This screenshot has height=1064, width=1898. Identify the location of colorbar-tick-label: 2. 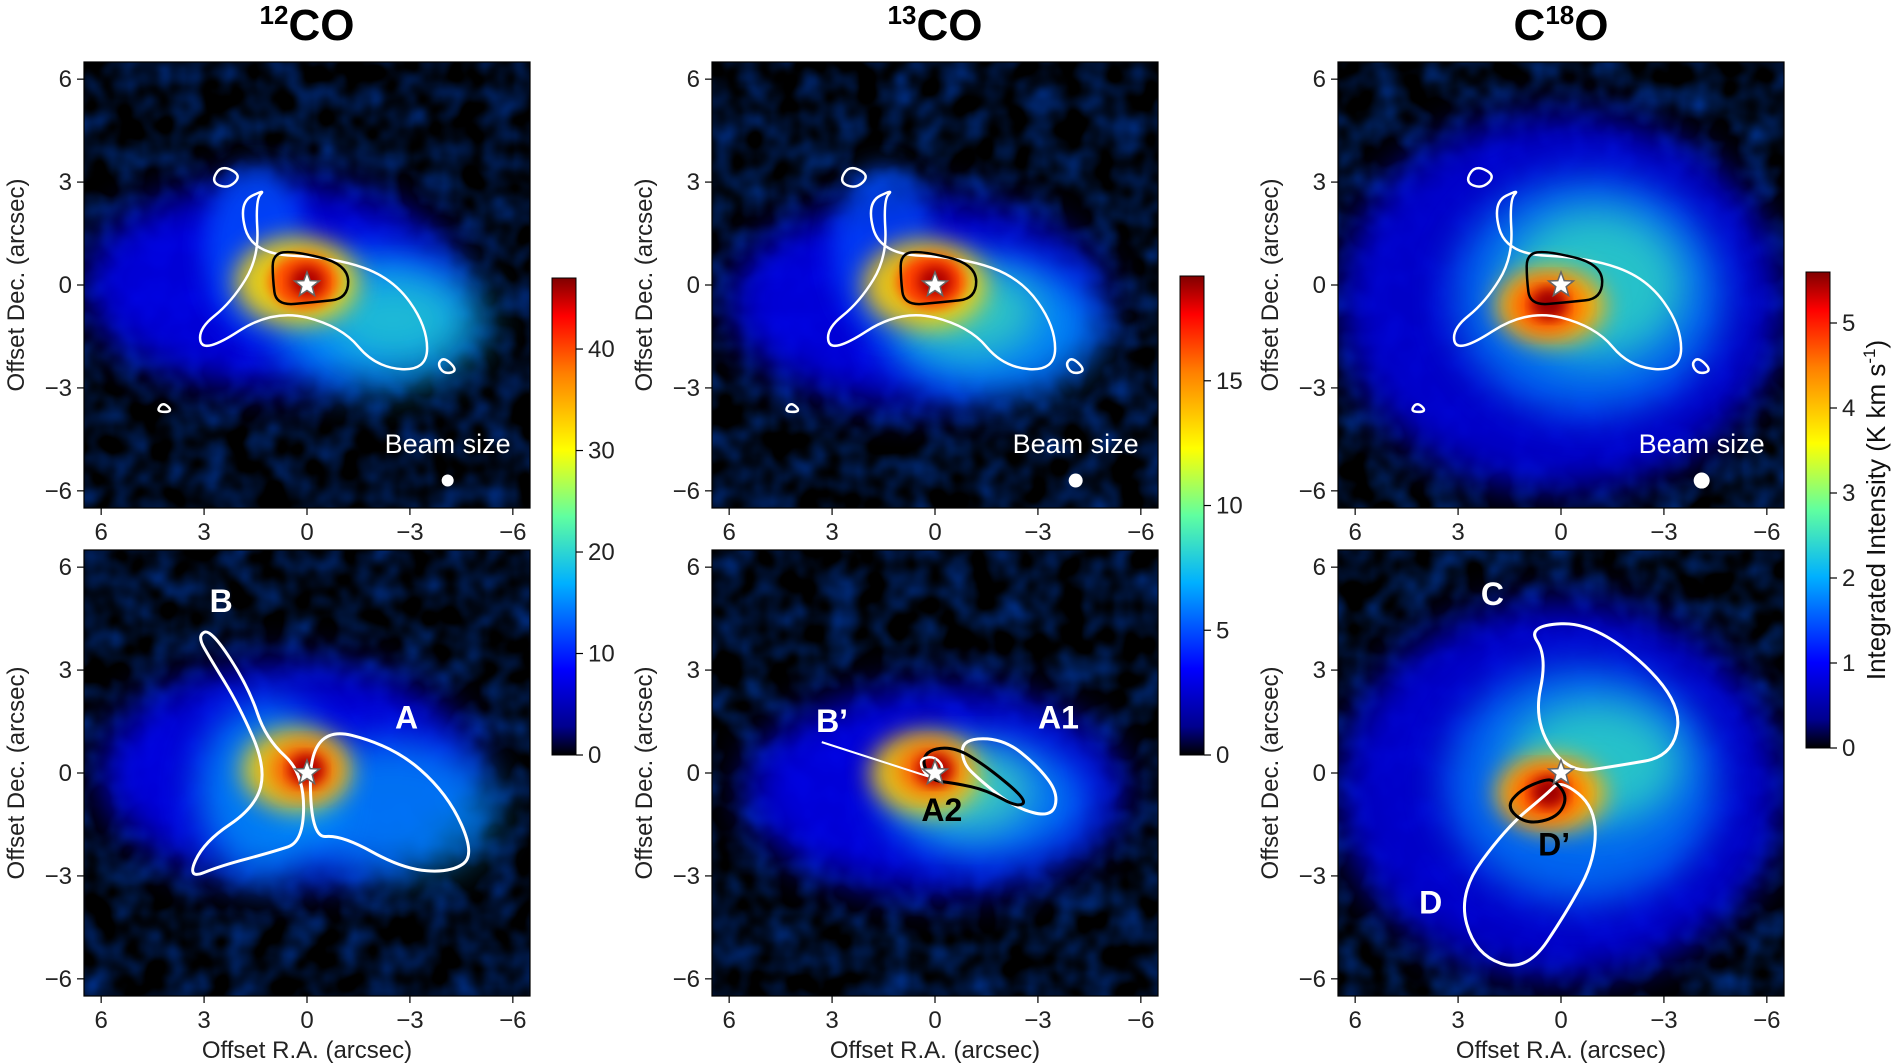
(1848, 578).